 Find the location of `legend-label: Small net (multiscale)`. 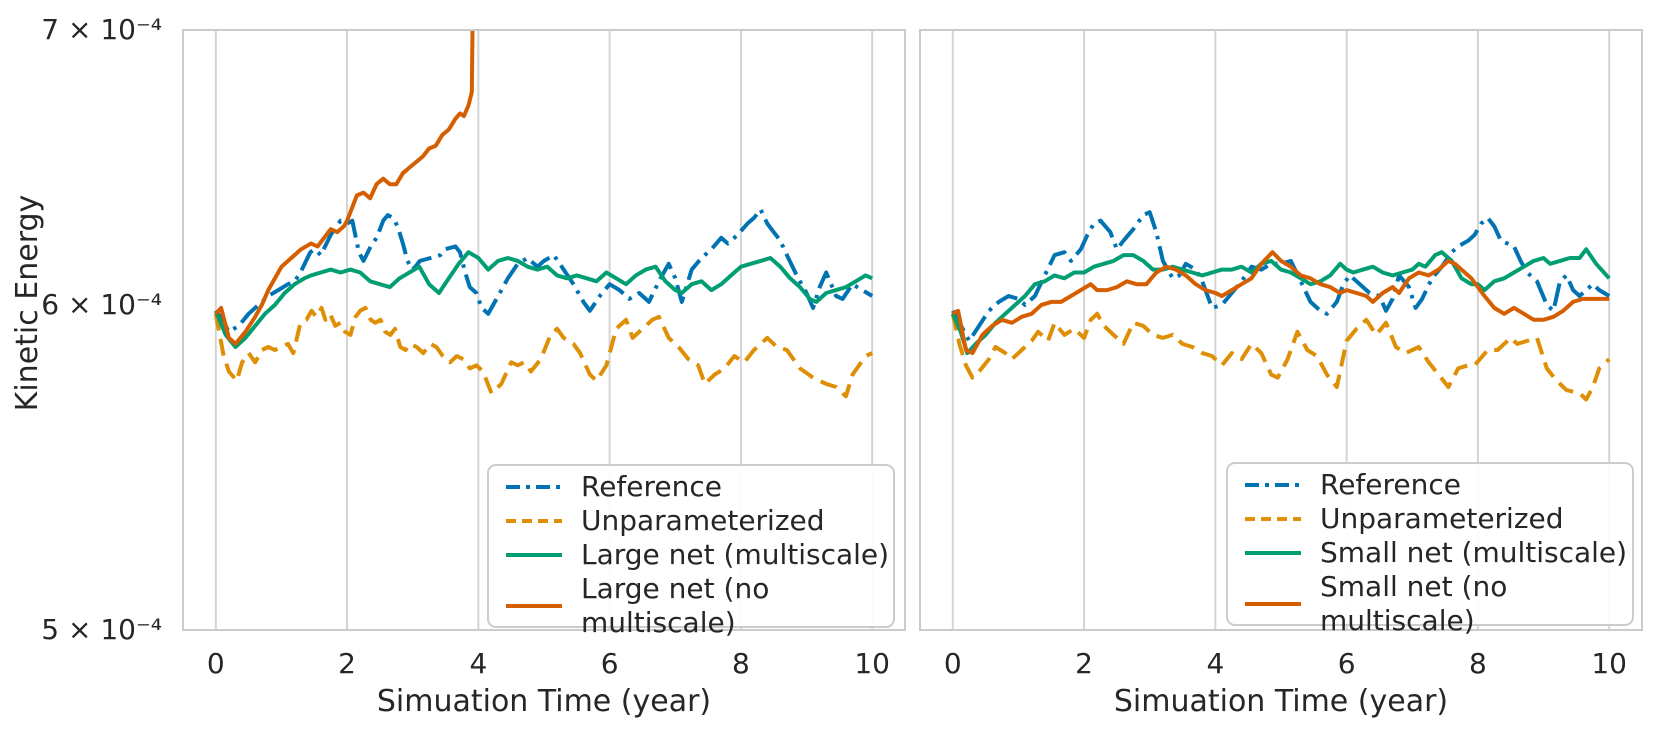

legend-label: Small net (multiscale) is located at coordinates (1474, 552).